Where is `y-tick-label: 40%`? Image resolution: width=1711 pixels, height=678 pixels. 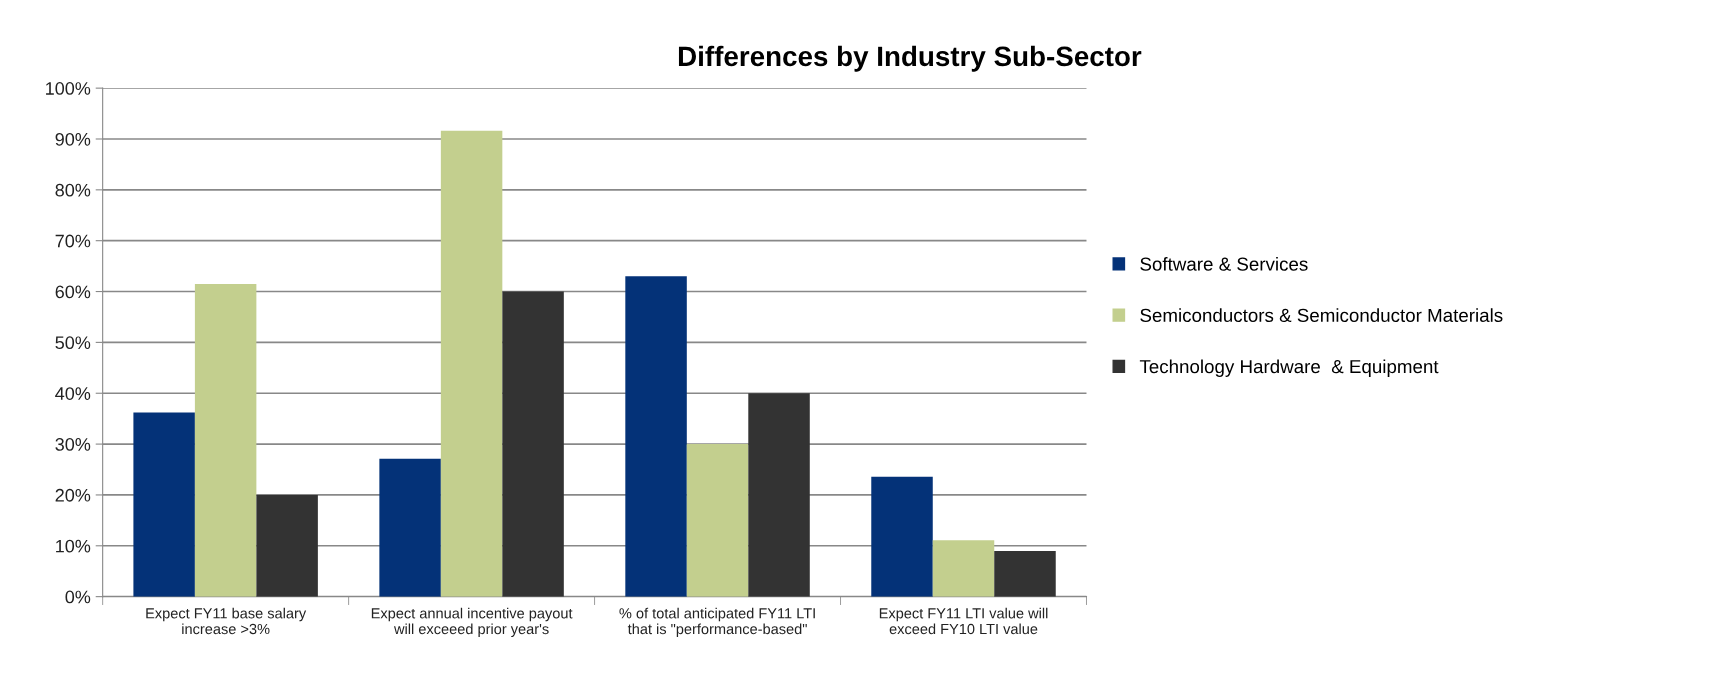 y-tick-label: 40% is located at coordinates (73, 393).